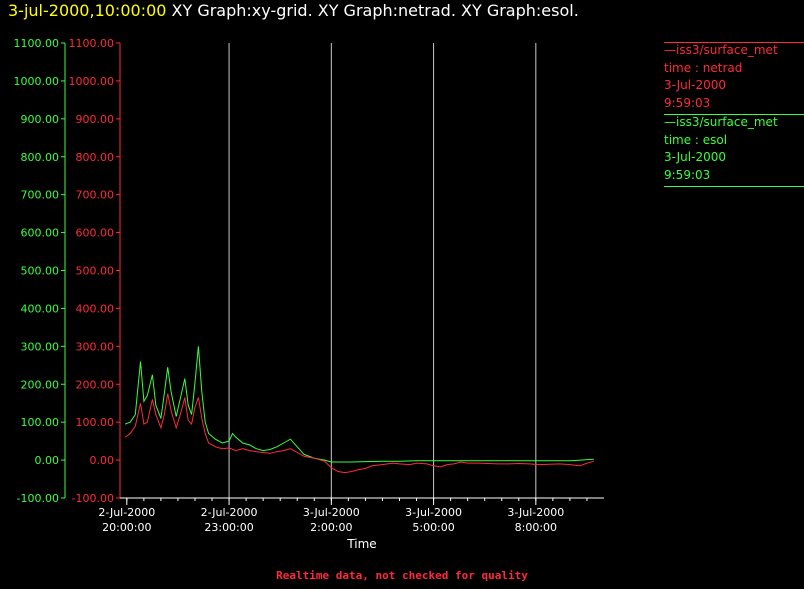 This screenshot has height=589, width=804. Describe the element at coordinates (126, 512) in the screenshot. I see `x-tick-date-0: 2-Jul-2000` at that location.